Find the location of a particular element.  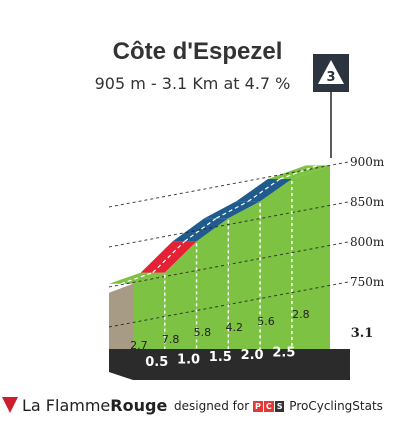

category-triangle-icon is located at coordinates (331, 72).